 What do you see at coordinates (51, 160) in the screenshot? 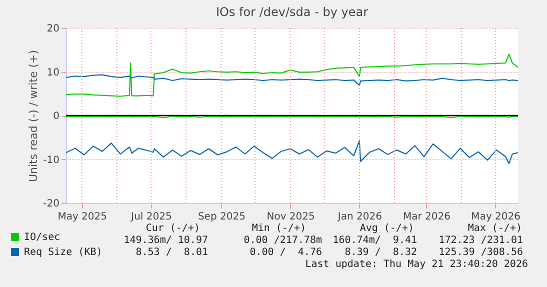
I see `y-tick-label: -10` at bounding box center [51, 160].